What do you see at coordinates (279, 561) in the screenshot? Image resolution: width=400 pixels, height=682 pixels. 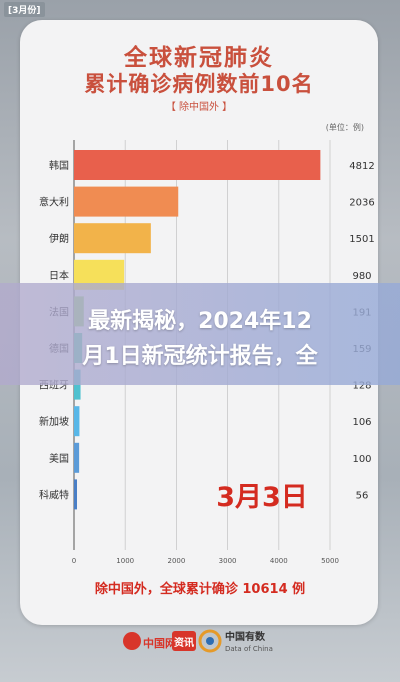 I see `x-tick-label: 4000` at bounding box center [279, 561].